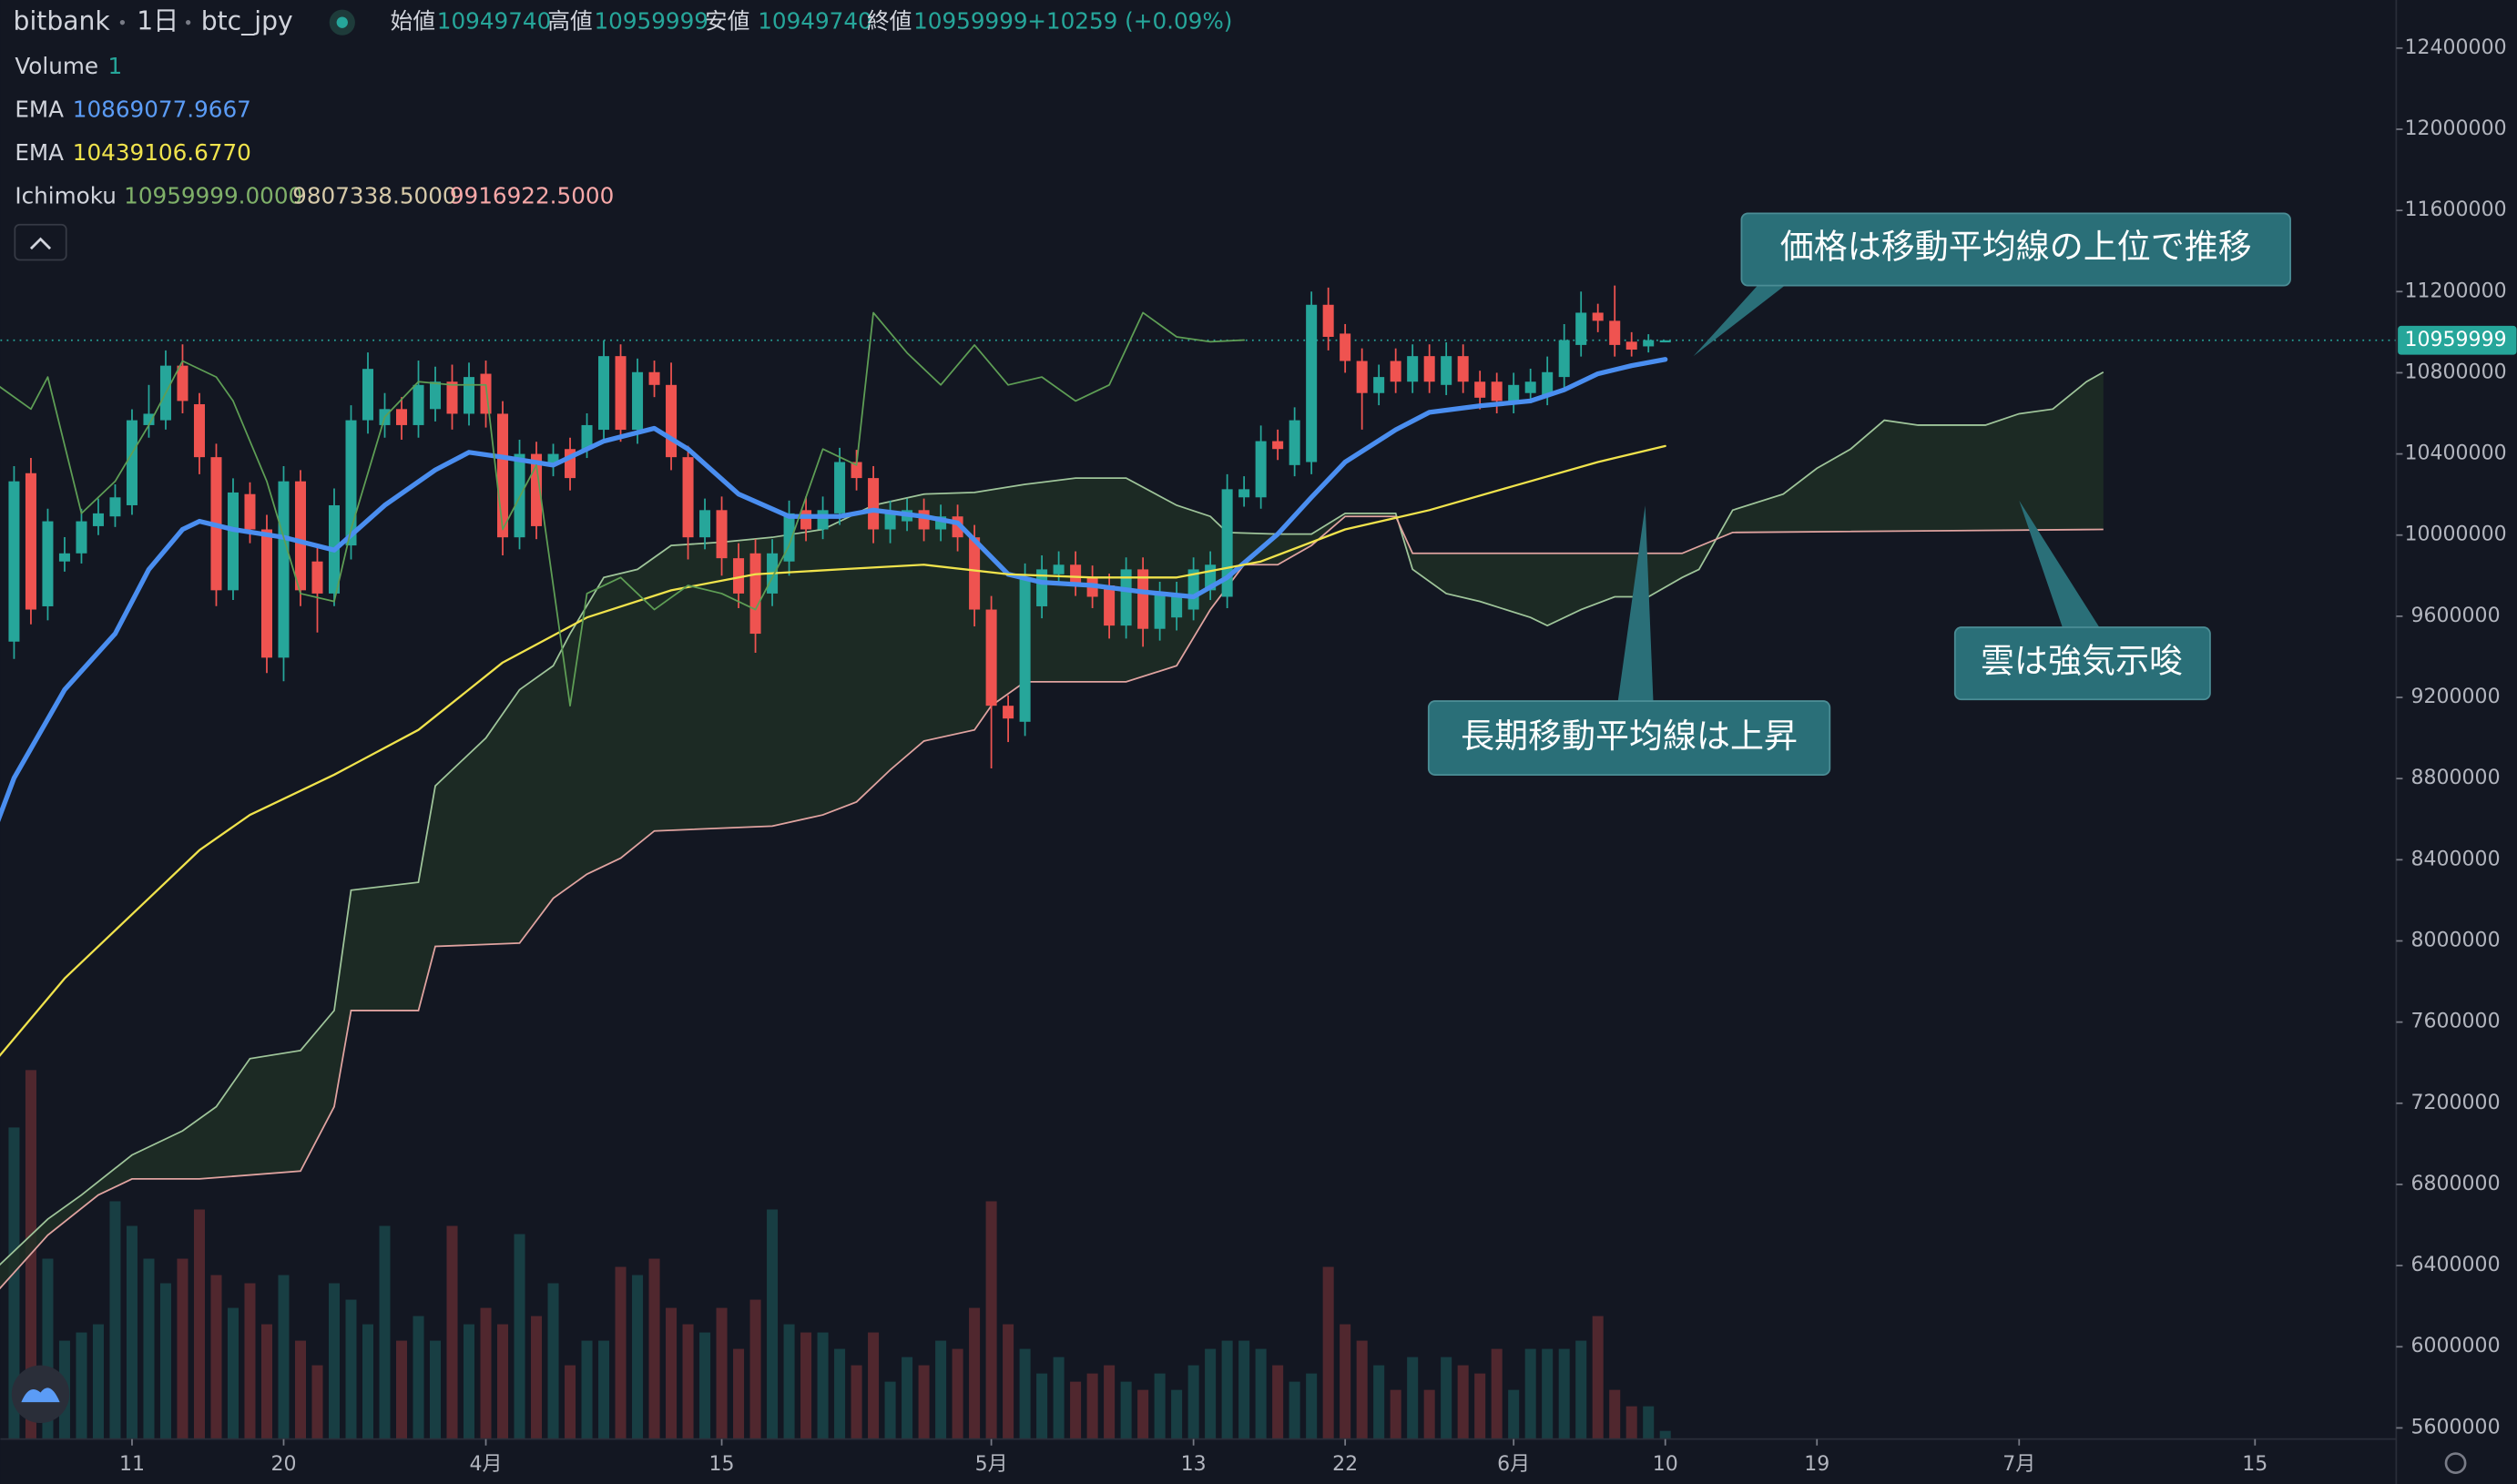 The height and width of the screenshot is (1484, 2517). What do you see at coordinates (188, 22) in the screenshot?
I see `separator` at bounding box center [188, 22].